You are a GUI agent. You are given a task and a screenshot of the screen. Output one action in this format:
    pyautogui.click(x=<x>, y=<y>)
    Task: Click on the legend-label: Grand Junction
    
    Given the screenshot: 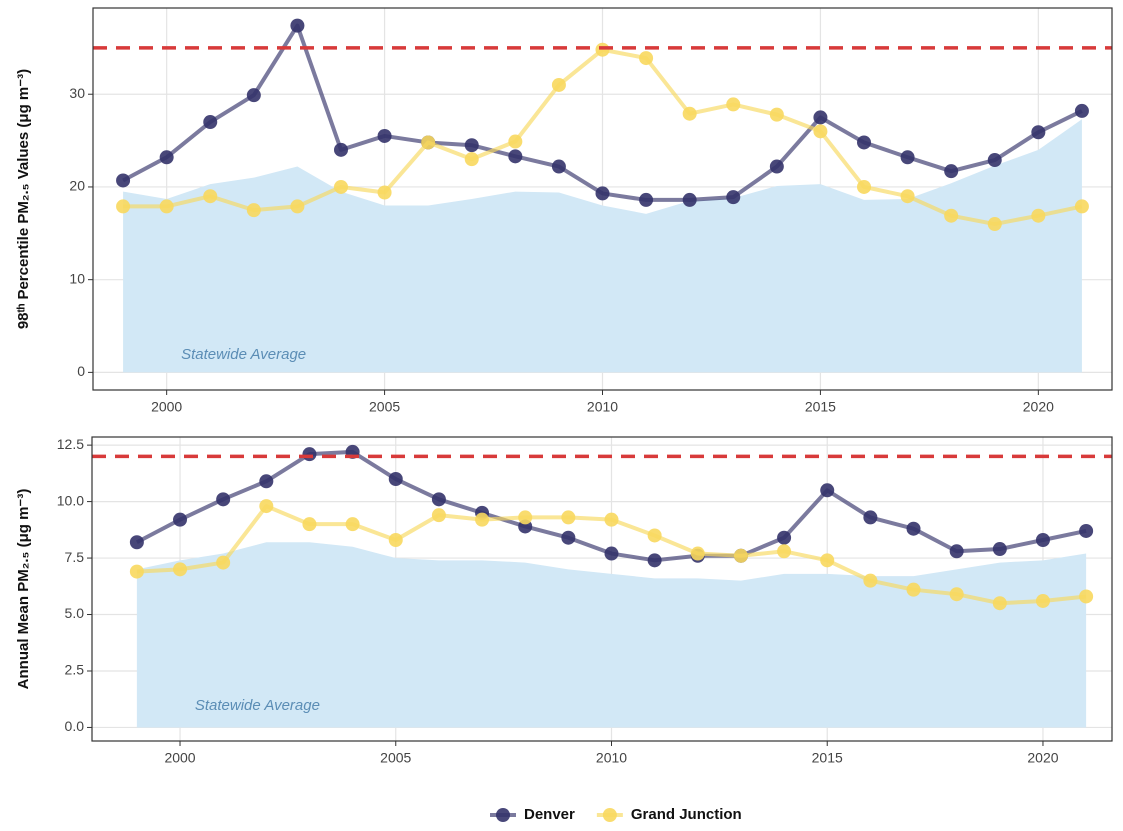 What is the action you would take?
    pyautogui.click(x=686, y=814)
    